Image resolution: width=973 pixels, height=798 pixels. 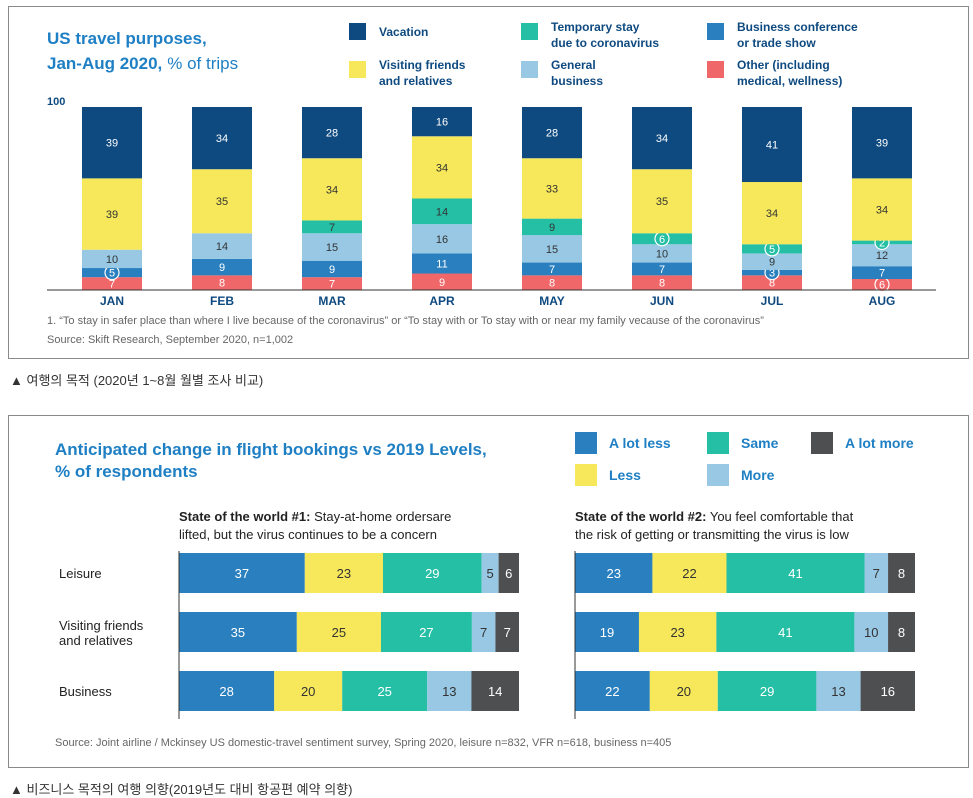 I want to click on legend-label-general-business: General business, so click(x=577, y=73).